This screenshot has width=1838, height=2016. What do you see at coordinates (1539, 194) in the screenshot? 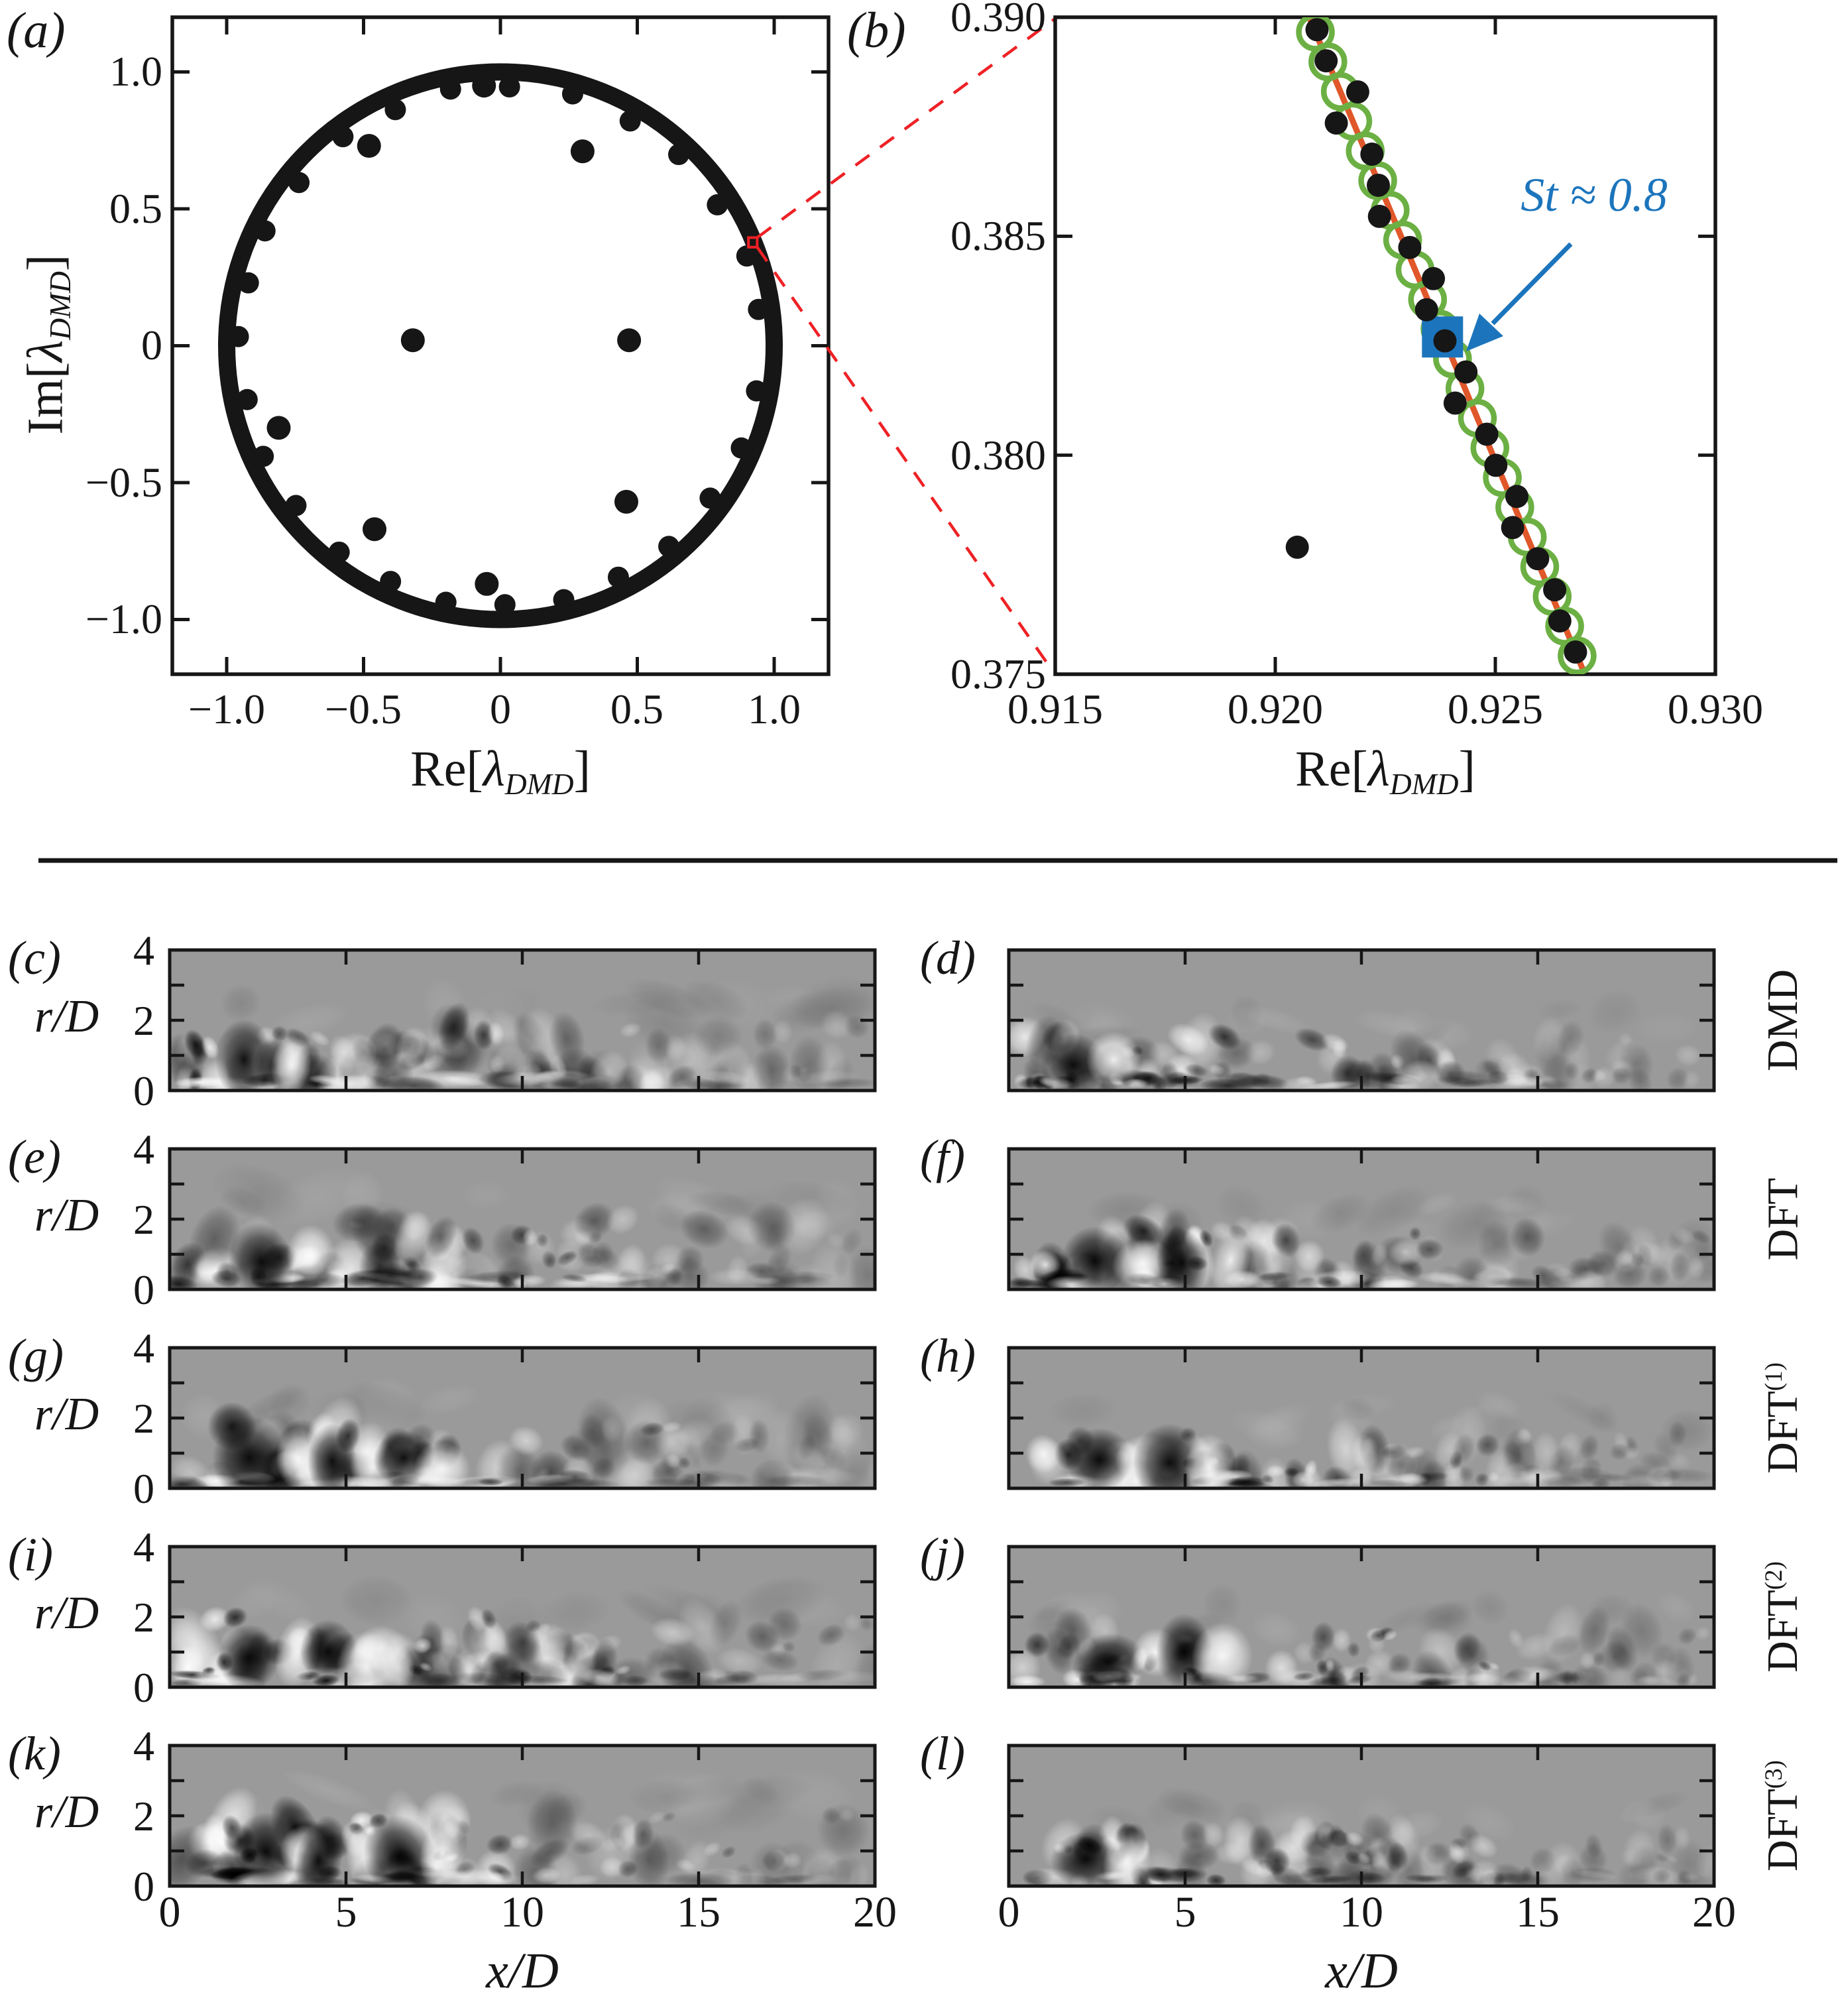
I see `st-symbol: St` at bounding box center [1539, 194].